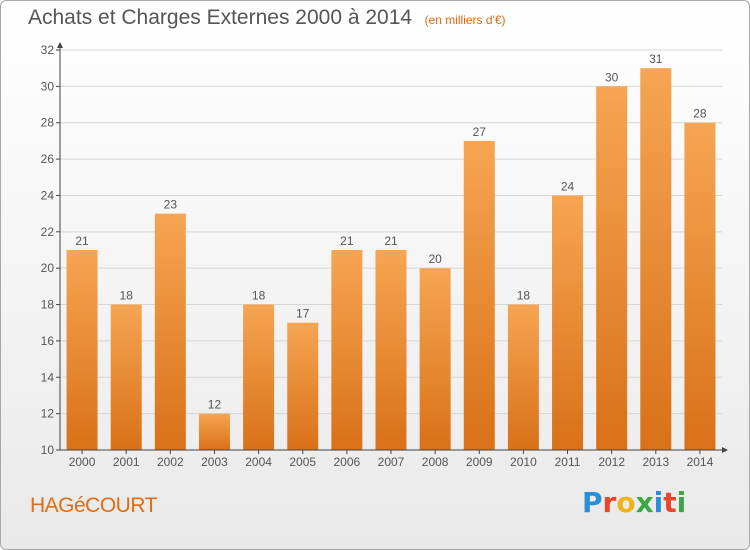 Image resolution: width=750 pixels, height=550 pixels. What do you see at coordinates (303, 314) in the screenshot?
I see `data-label: 17` at bounding box center [303, 314].